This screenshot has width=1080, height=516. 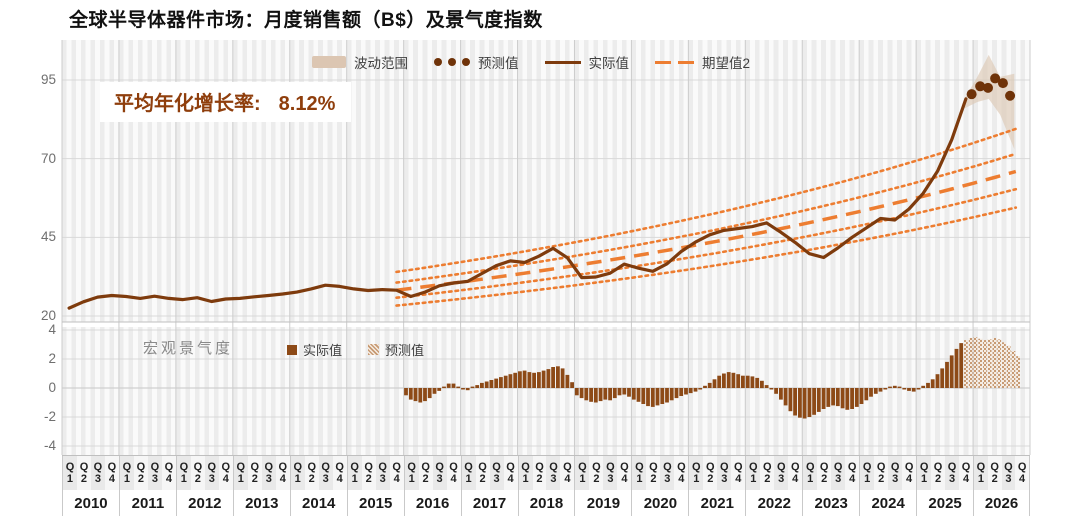 I want to click on year-label: 2022, so click(x=774, y=503).